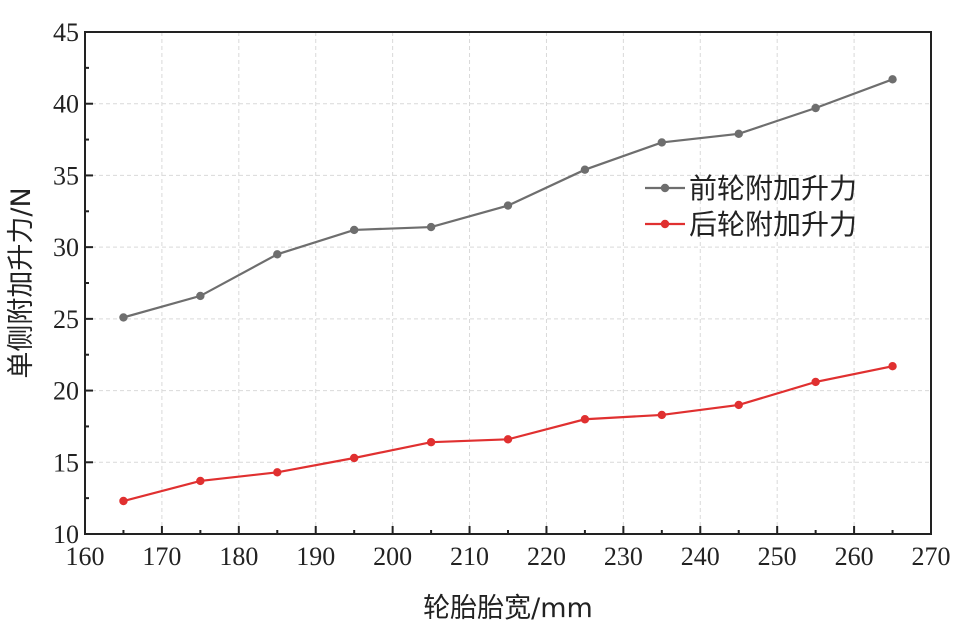  Describe the element at coordinates (85, 556) in the screenshot. I see `x-tick-label: 160` at that location.